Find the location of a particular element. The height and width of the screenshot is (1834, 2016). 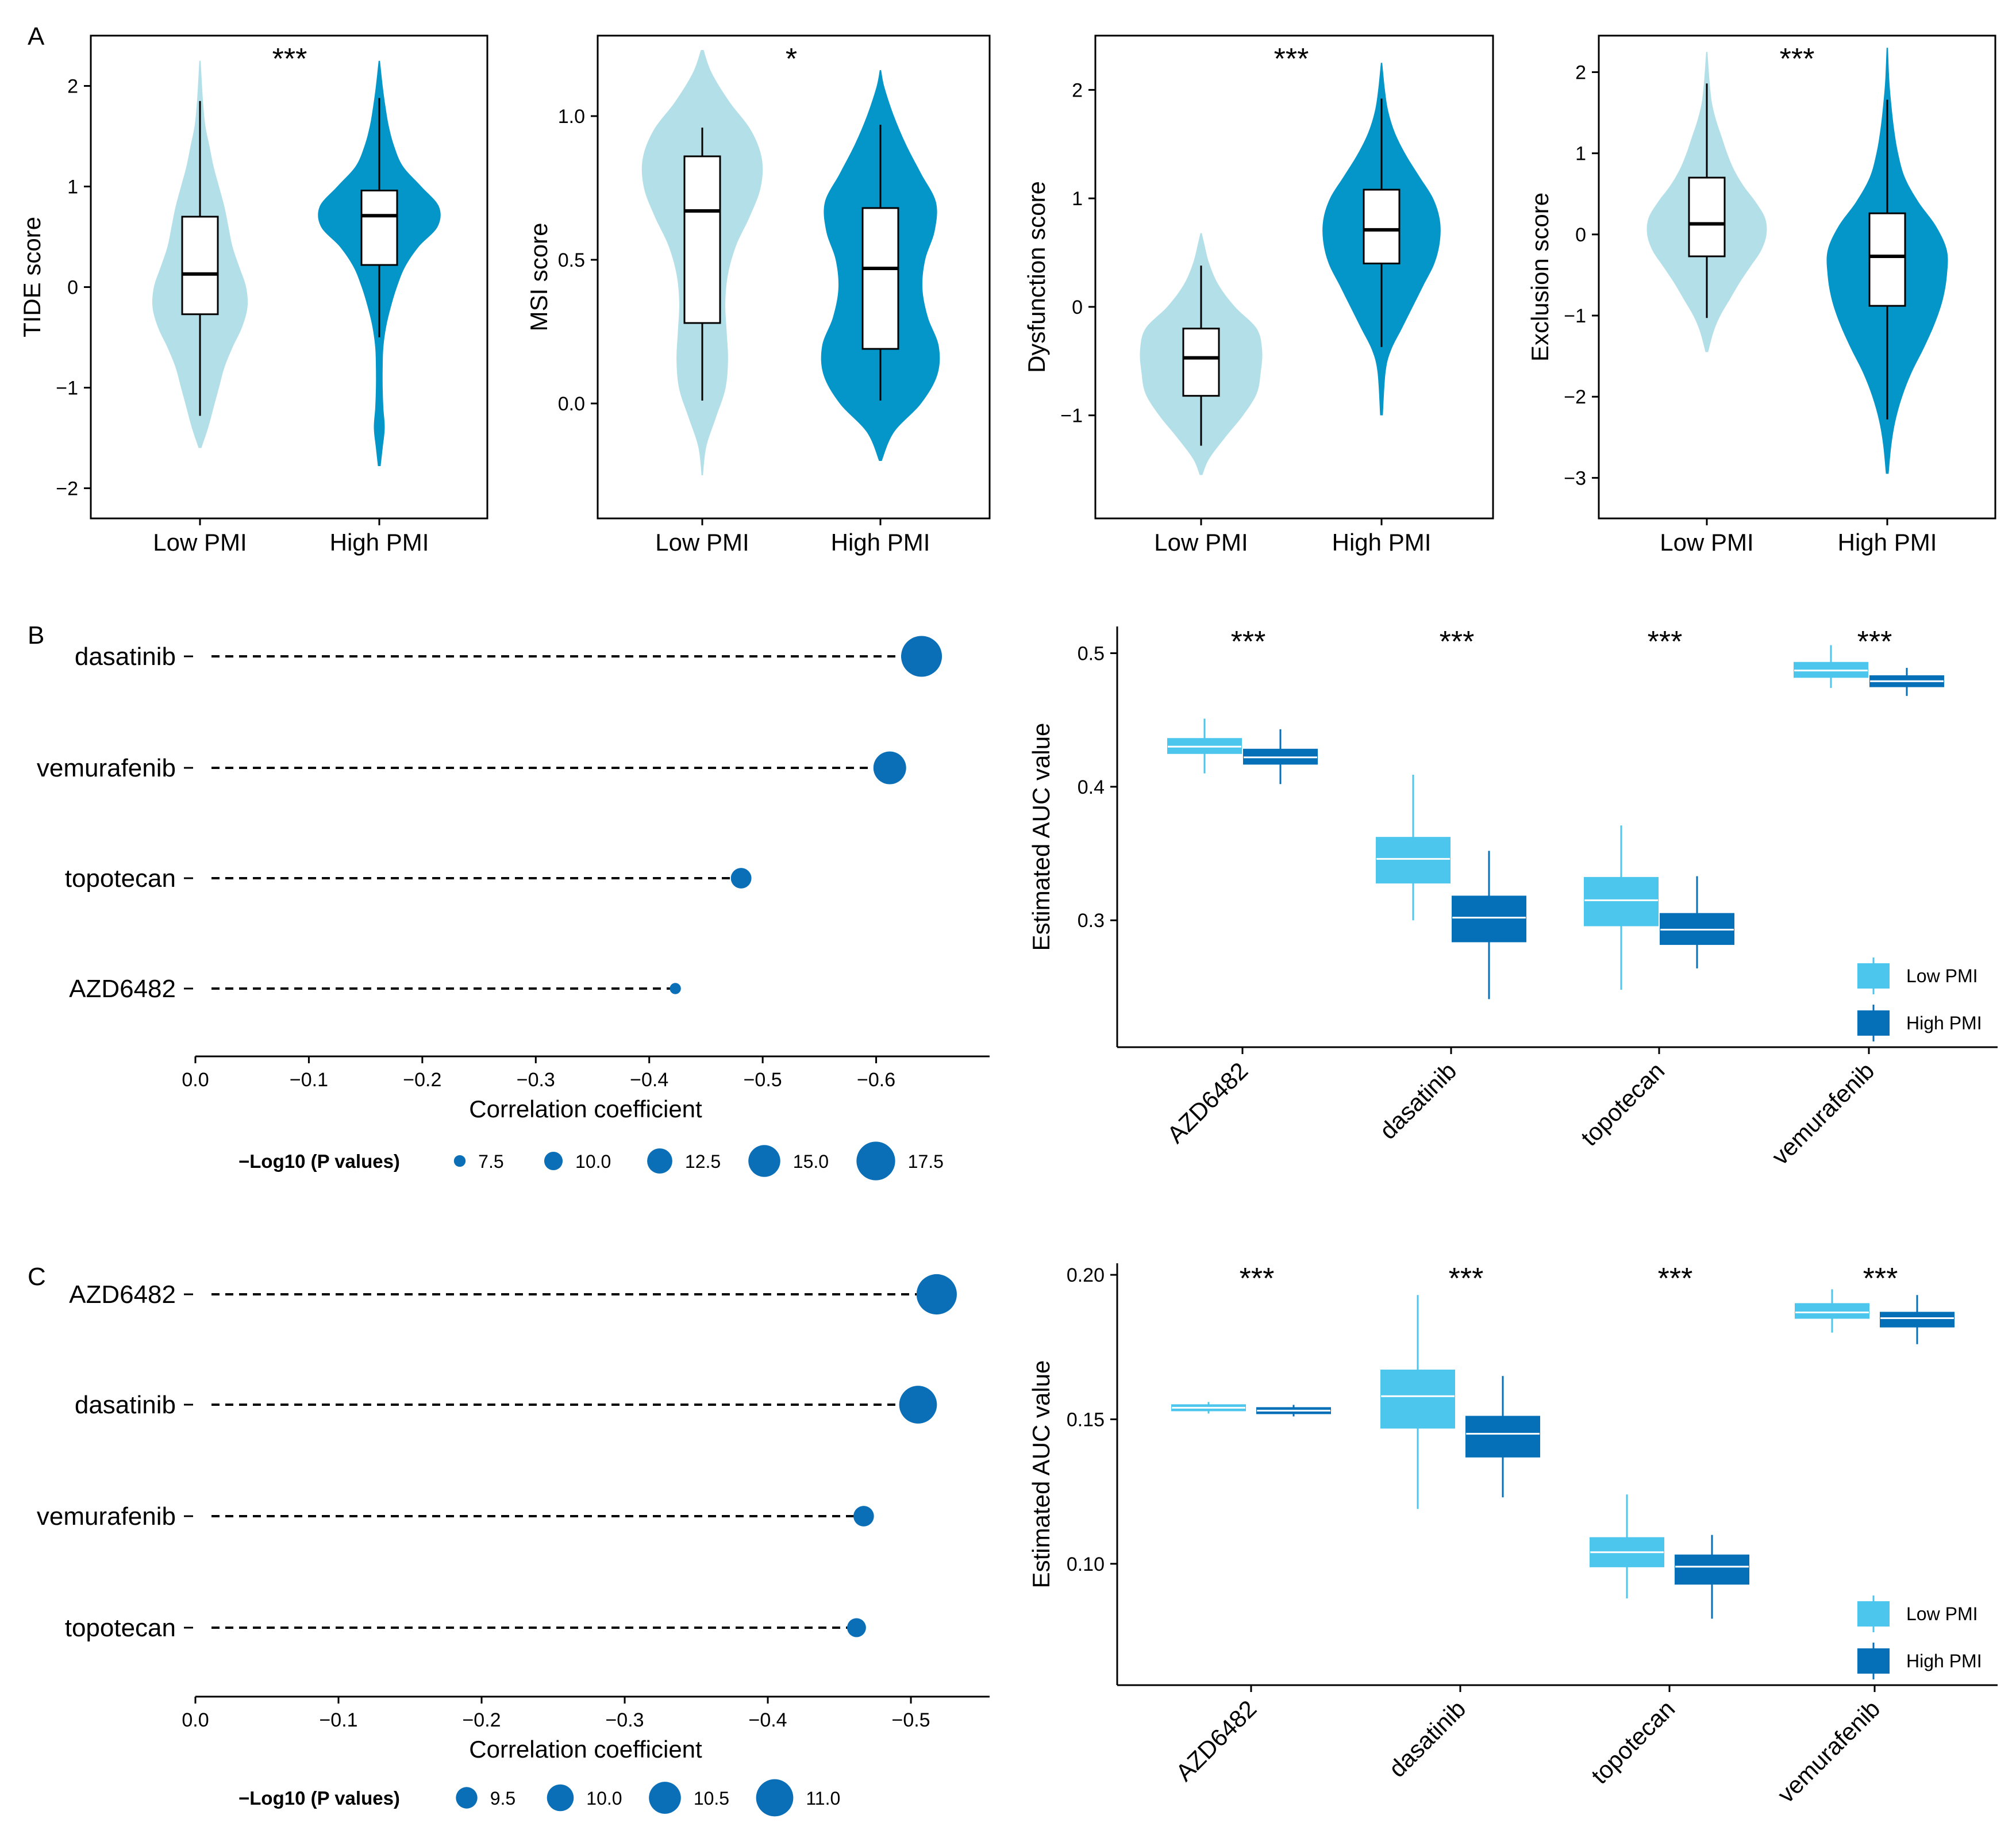

drug-label-dasatinib: dasatinib is located at coordinates (126, 657).